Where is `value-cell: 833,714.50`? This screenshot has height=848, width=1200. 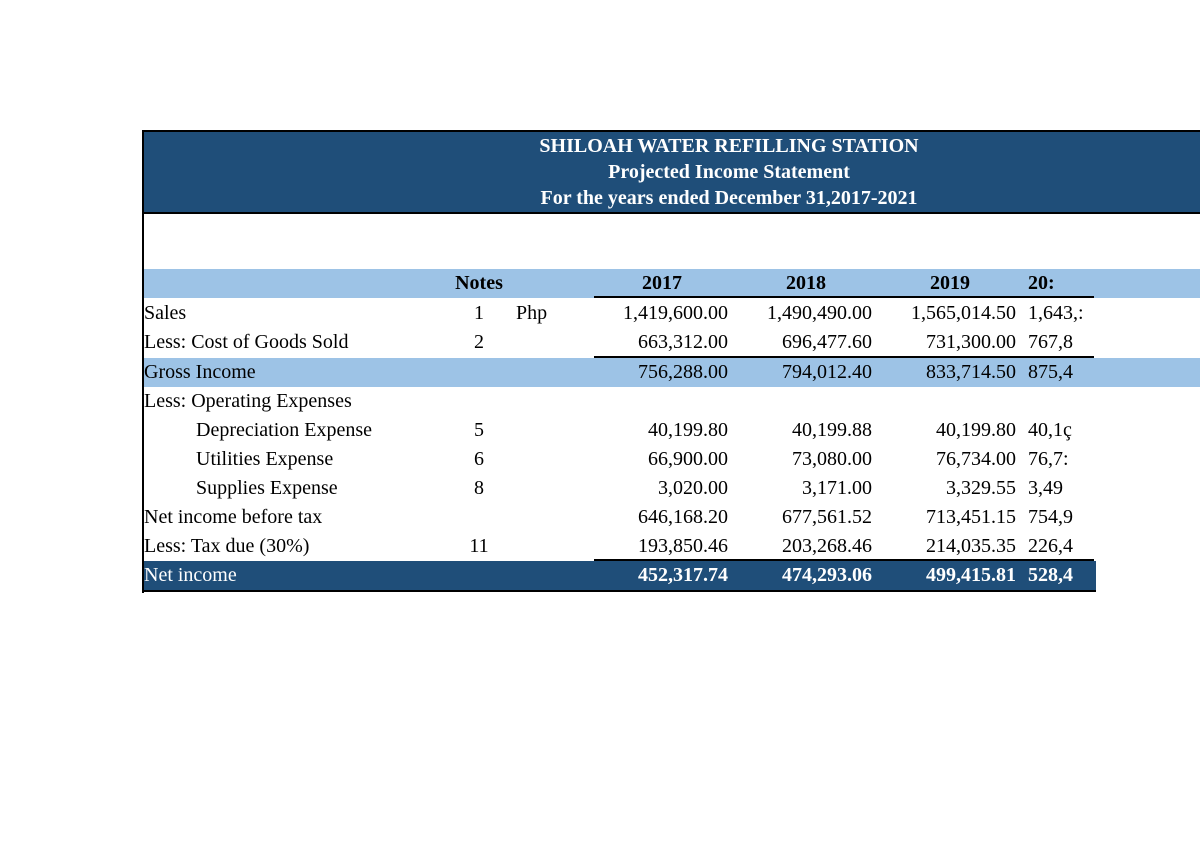 value-cell: 833,714.50 is located at coordinates (971, 372).